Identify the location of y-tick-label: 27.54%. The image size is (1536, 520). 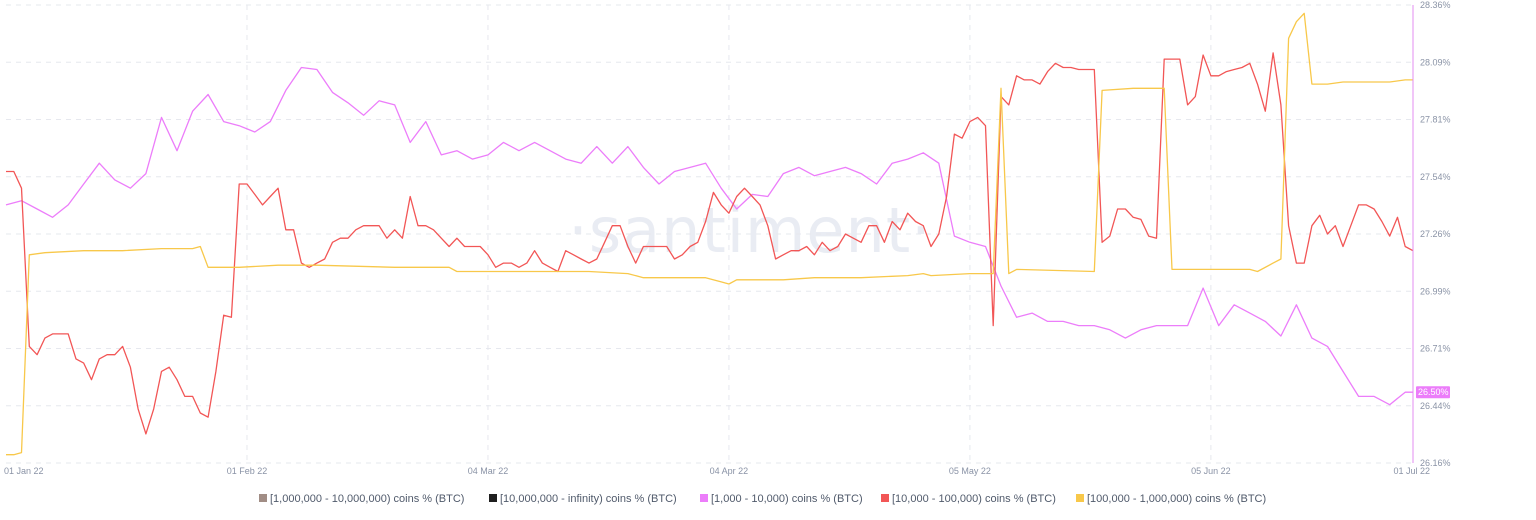
(1435, 177).